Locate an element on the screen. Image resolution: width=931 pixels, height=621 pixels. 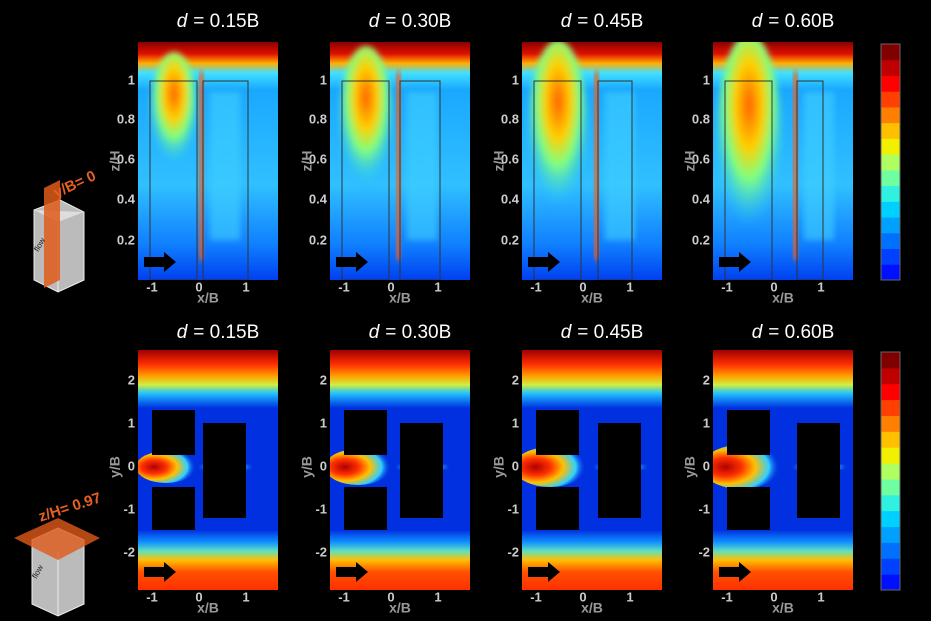
panel: d = 0.45B 0.2 0.4 0.6 0.8 1 -1 0 1 z/H x/B is located at coordinates (576, 158).